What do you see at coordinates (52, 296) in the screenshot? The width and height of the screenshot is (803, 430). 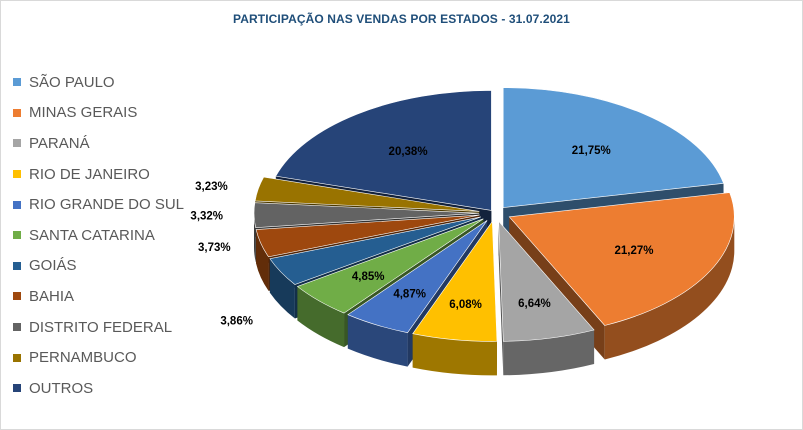 I see `legend-label: BAHIA` at bounding box center [52, 296].